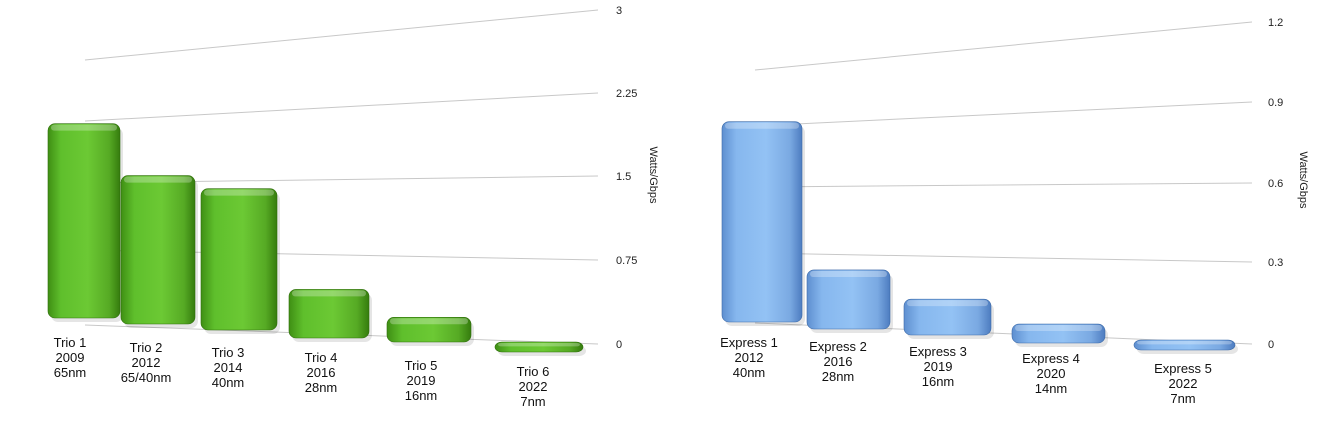 The height and width of the screenshot is (423, 1317). What do you see at coordinates (421, 380) in the screenshot?
I see `category-label: Trio 5 2019 16nm` at bounding box center [421, 380].